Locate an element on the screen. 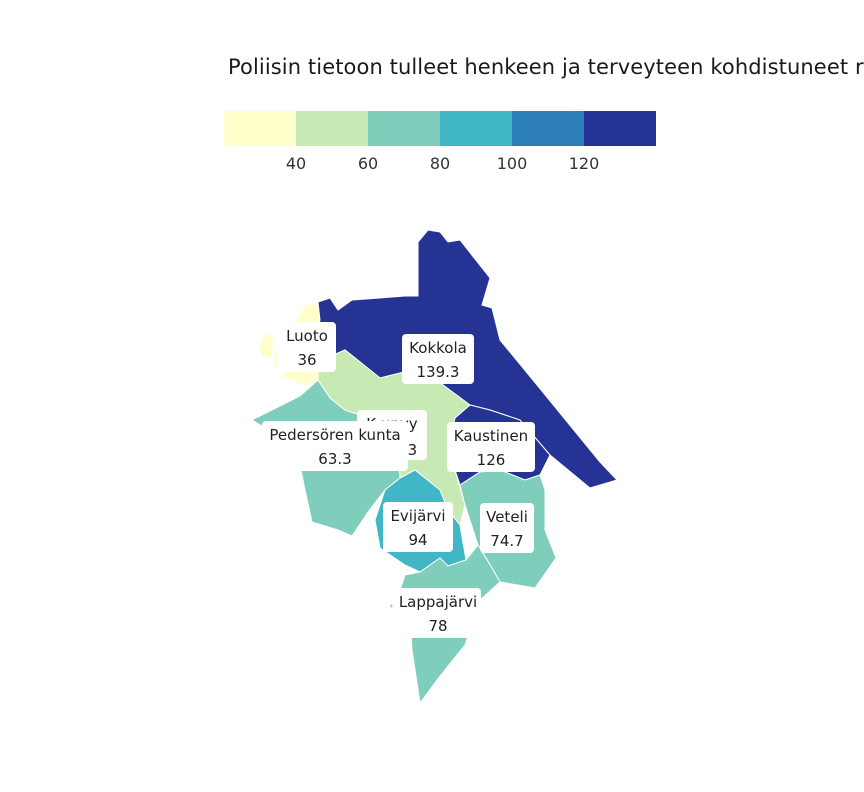 The width and height of the screenshot is (864, 792). label-kaustinen: Kaustinen 126 is located at coordinates (491, 447).